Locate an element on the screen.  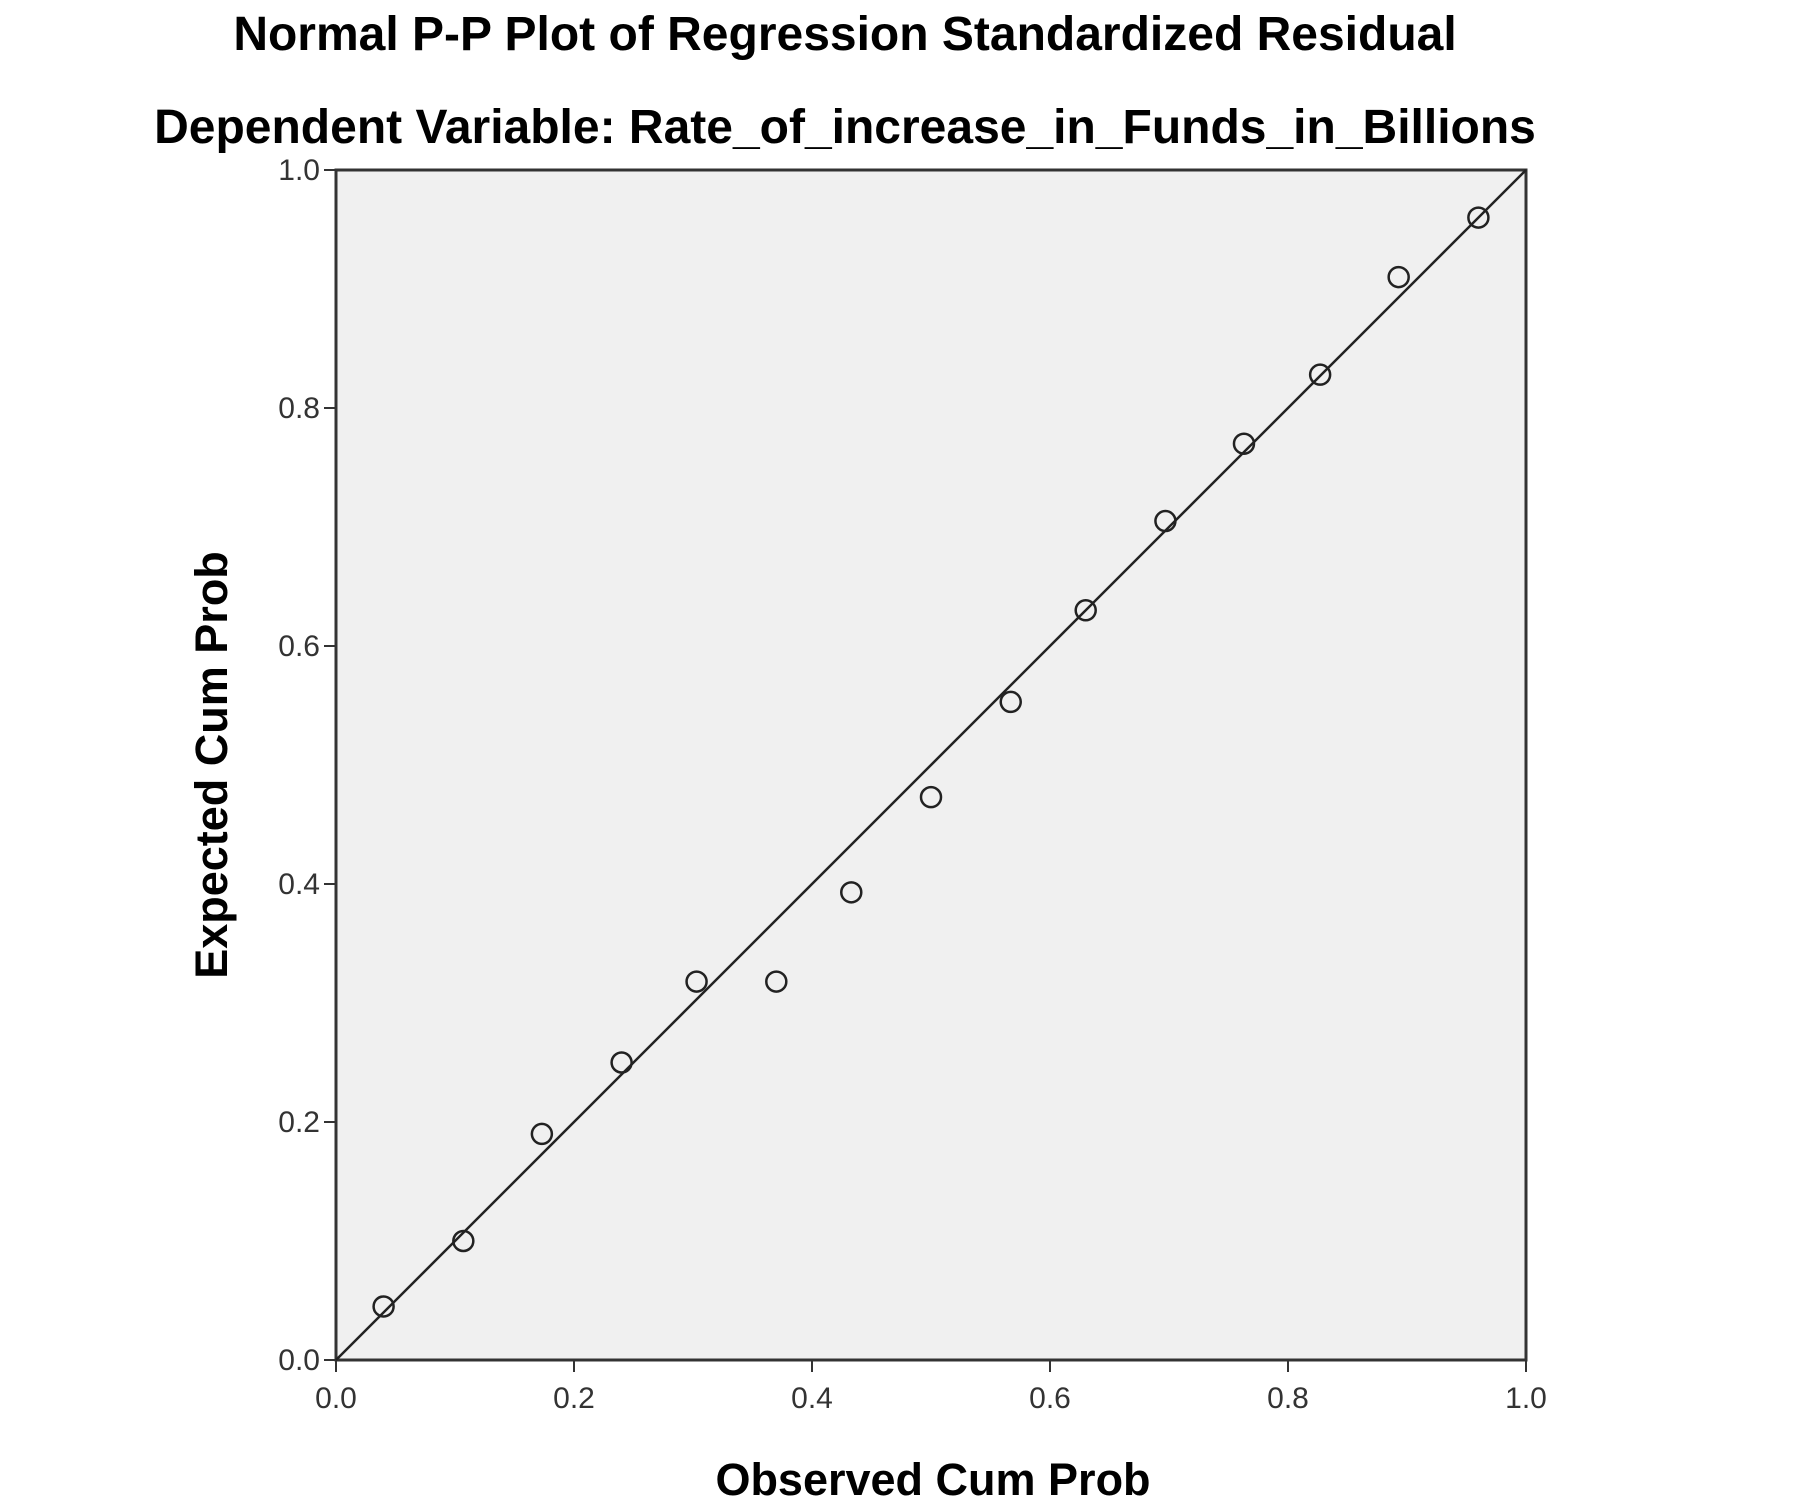
y-axis-label: Expected Cum Prob is located at coordinates (211, 765).